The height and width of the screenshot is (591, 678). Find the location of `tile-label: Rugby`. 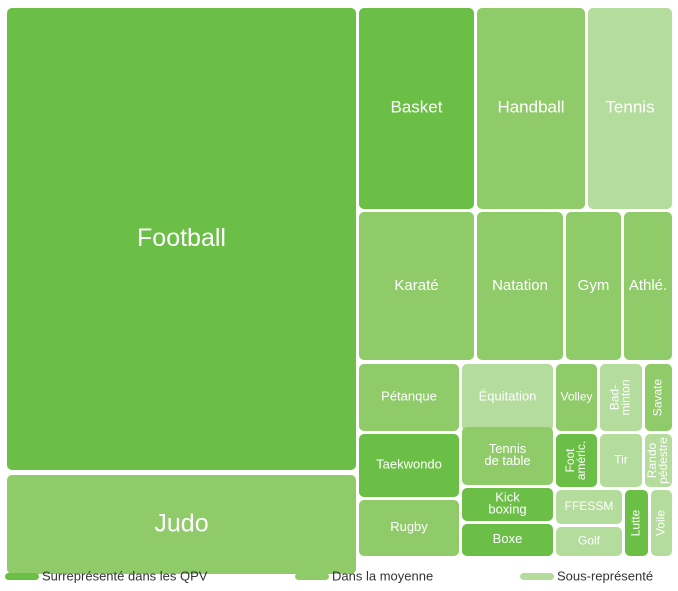

tile-label: Rugby is located at coordinates (409, 526).